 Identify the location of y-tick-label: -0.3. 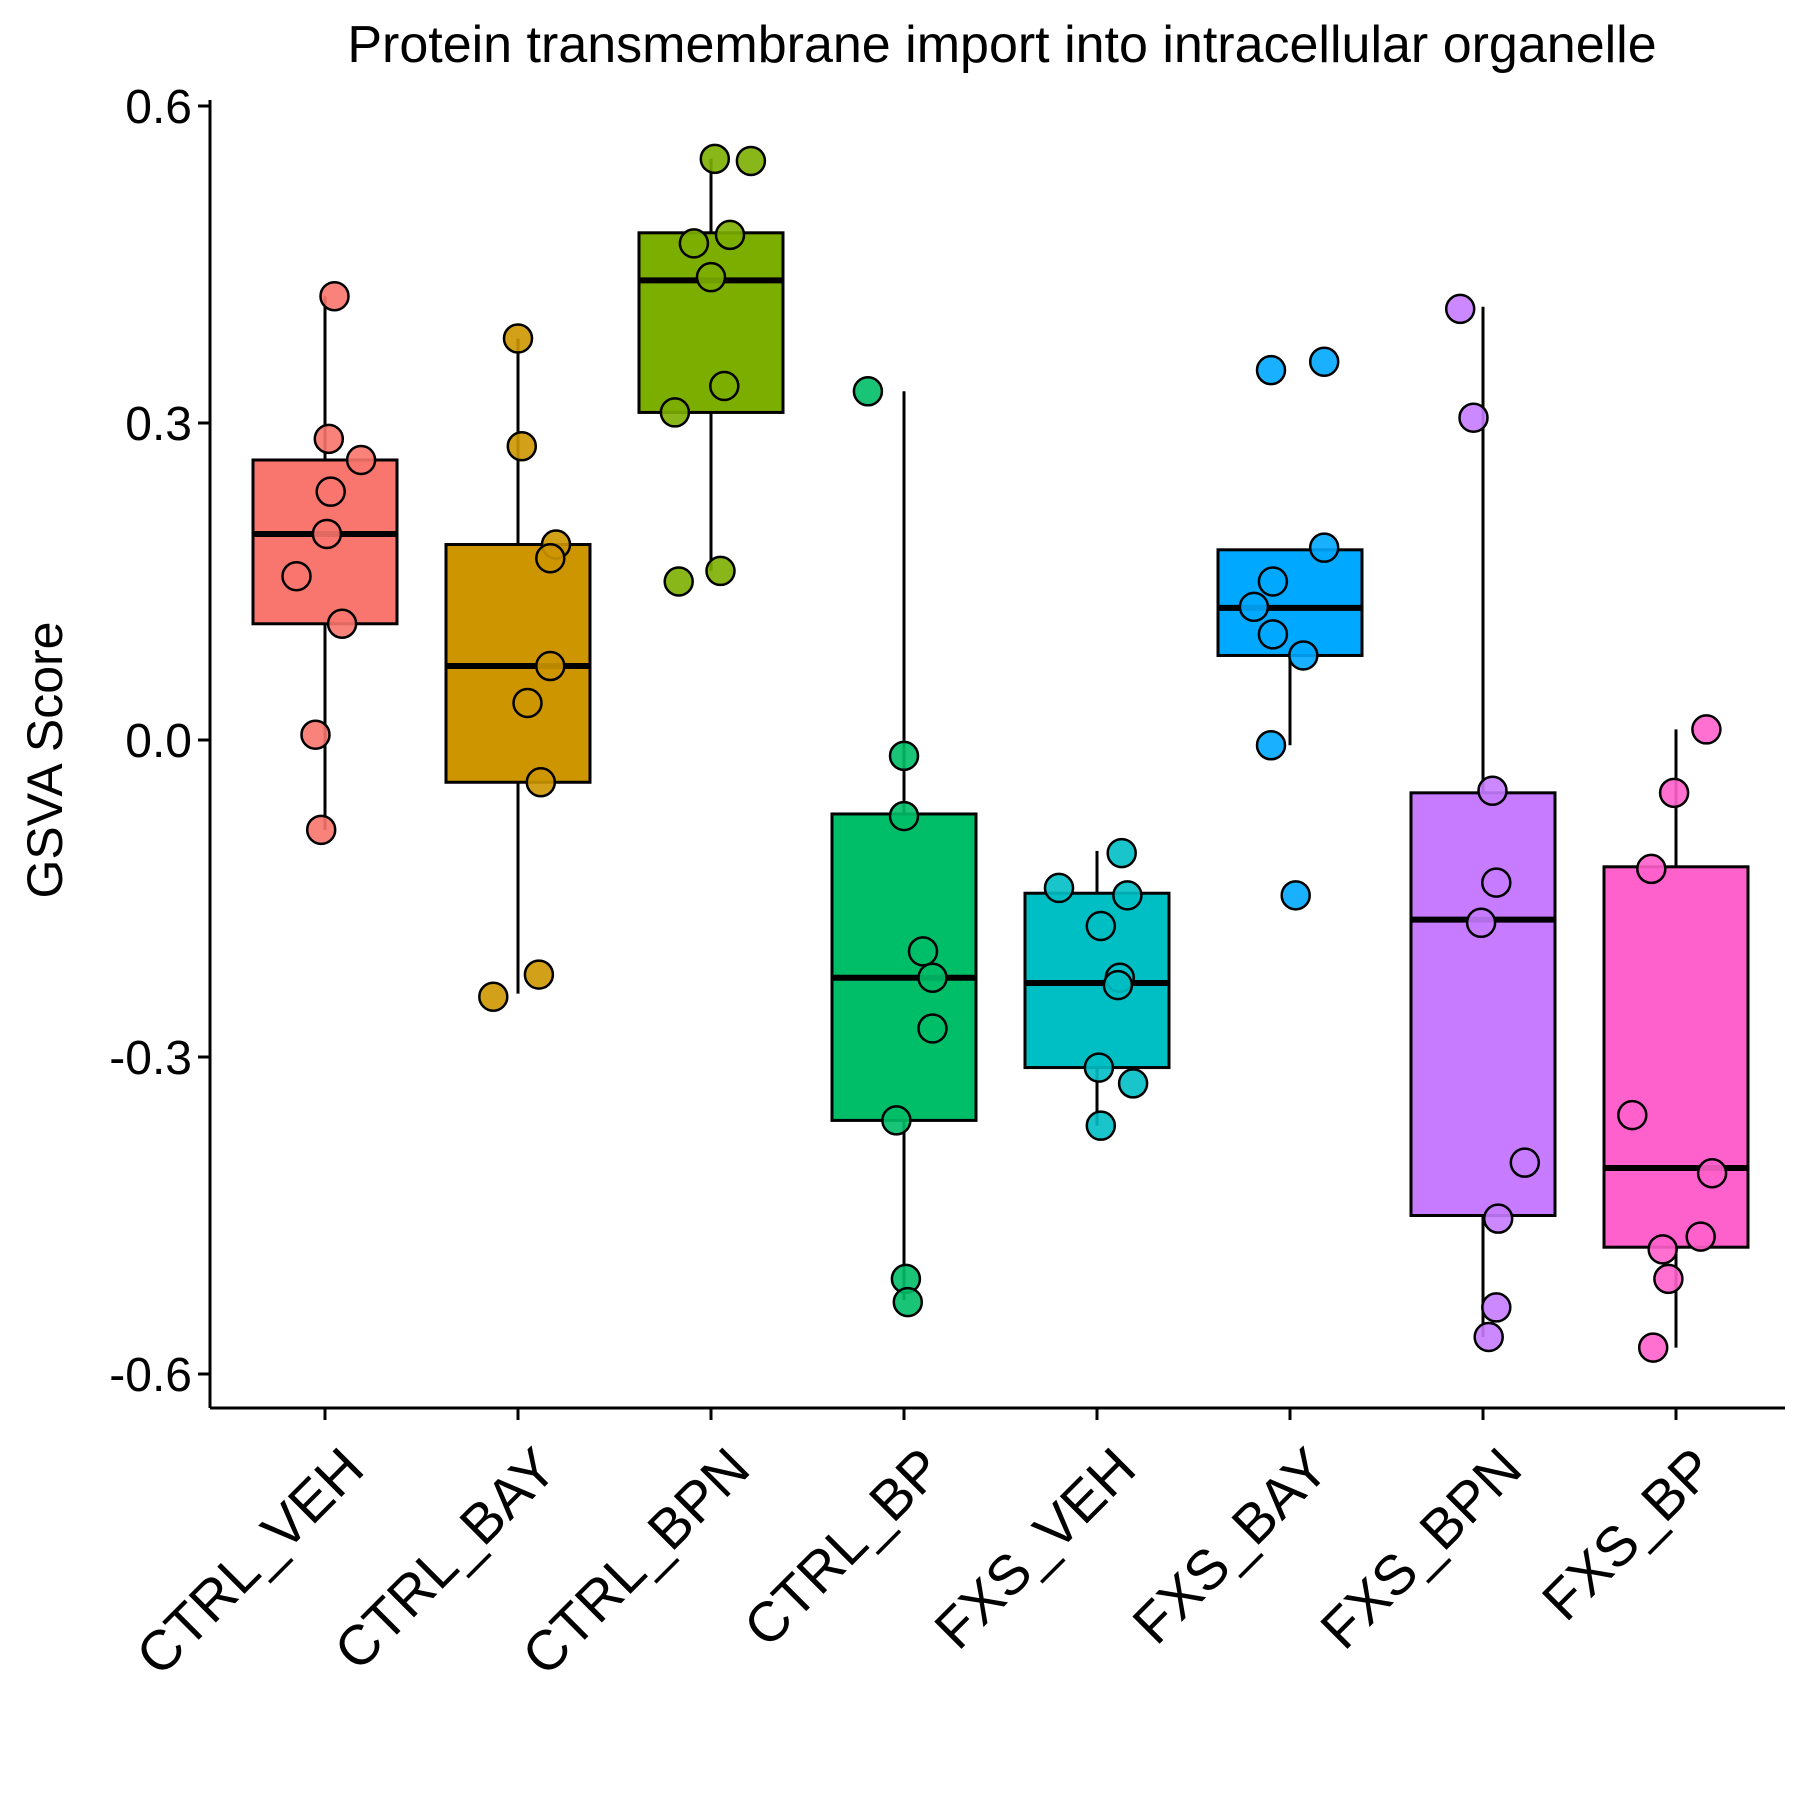
(150, 1058).